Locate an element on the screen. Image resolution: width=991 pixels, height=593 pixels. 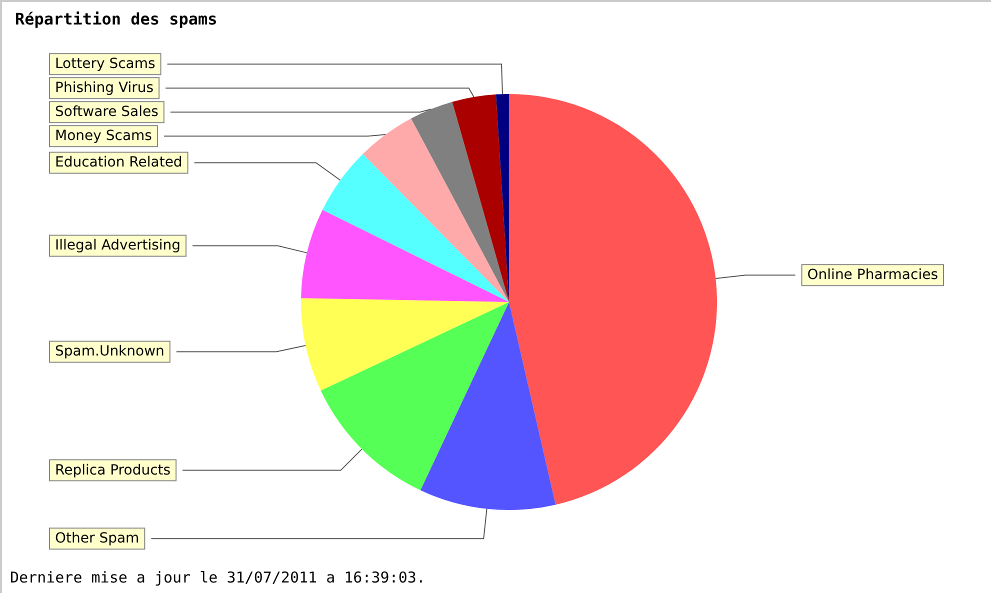
slice-label: Lottery Scams is located at coordinates (105, 64).